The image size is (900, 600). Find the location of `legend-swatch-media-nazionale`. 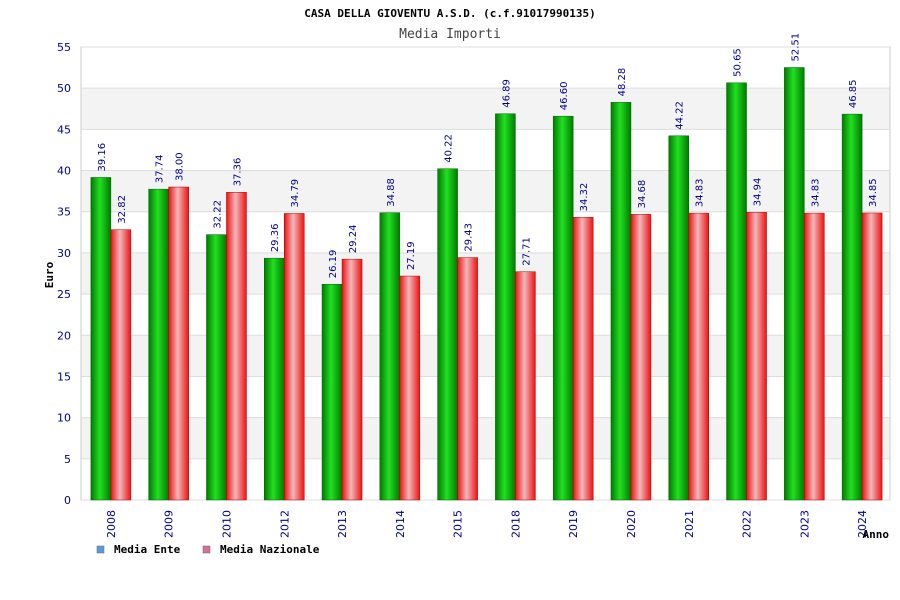

legend-swatch-media-nazionale is located at coordinates (206, 549).